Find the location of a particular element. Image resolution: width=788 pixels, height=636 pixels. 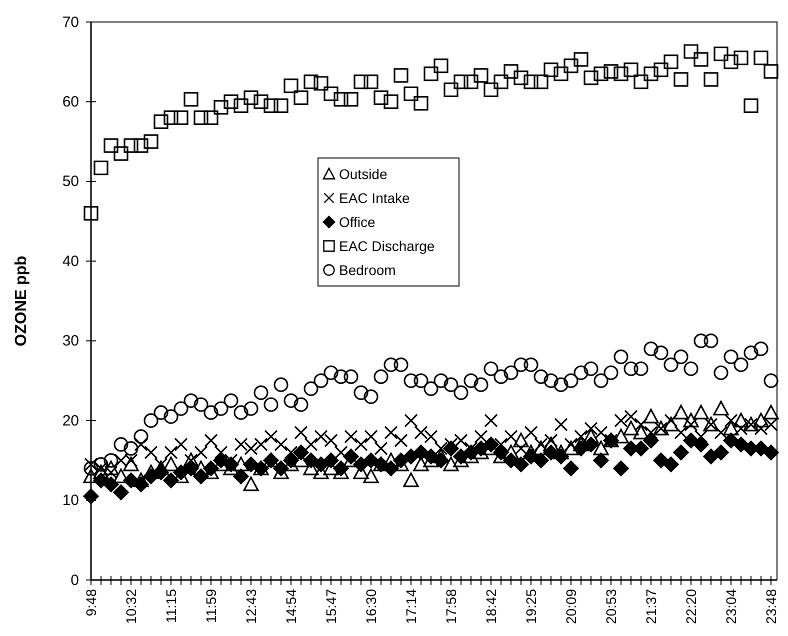

x-tick-label: 20:53 is located at coordinates (610, 606).